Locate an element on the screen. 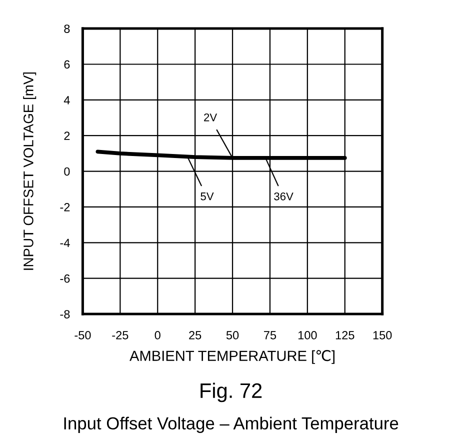  y-tick-label: 6 is located at coordinates (67, 64).